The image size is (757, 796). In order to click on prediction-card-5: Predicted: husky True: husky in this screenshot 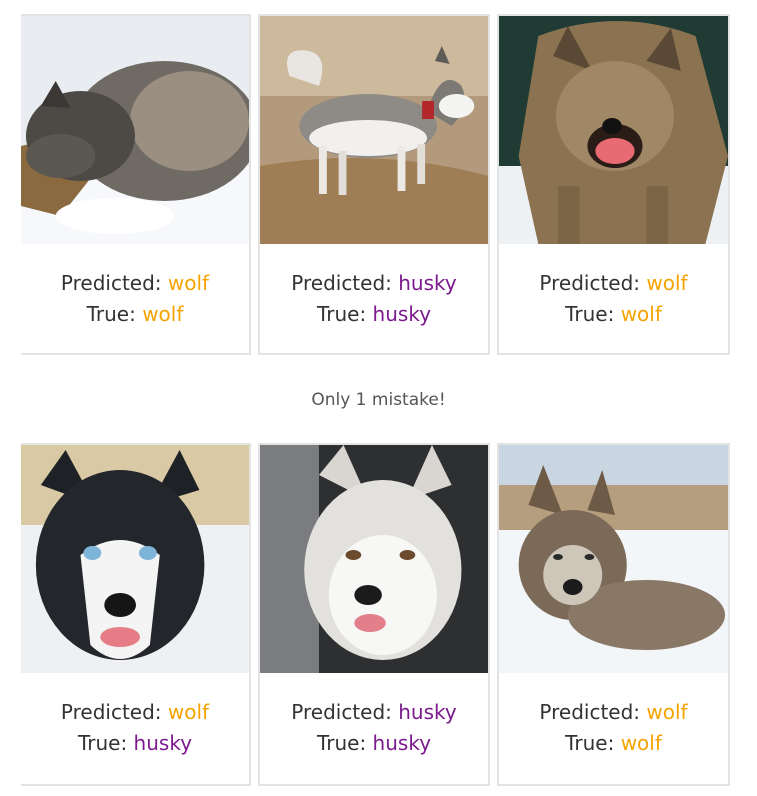, I will do `click(374, 614)`.